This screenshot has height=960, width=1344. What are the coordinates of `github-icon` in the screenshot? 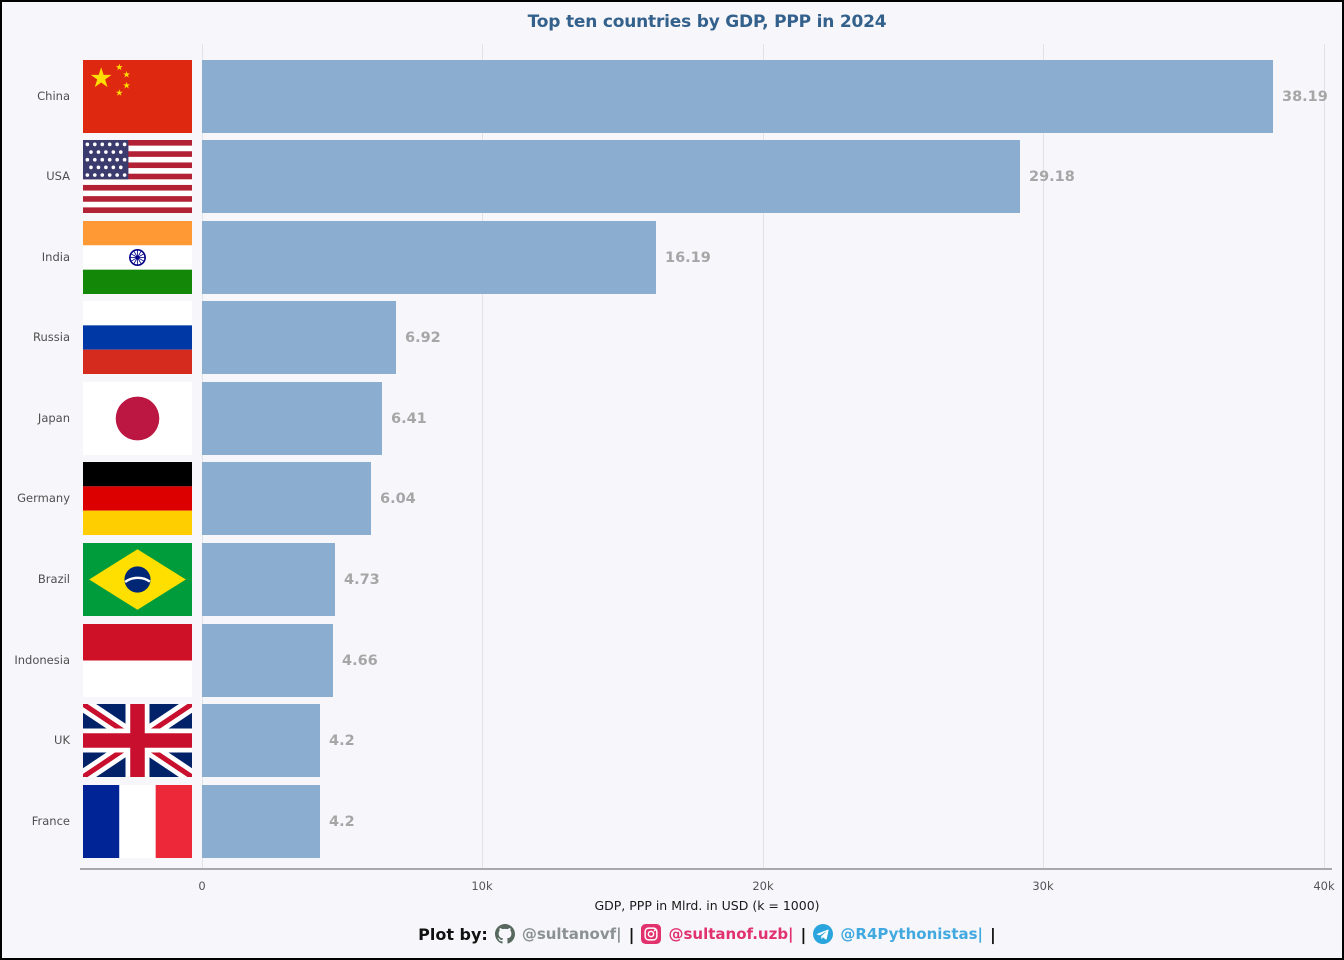 It's located at (504, 934).